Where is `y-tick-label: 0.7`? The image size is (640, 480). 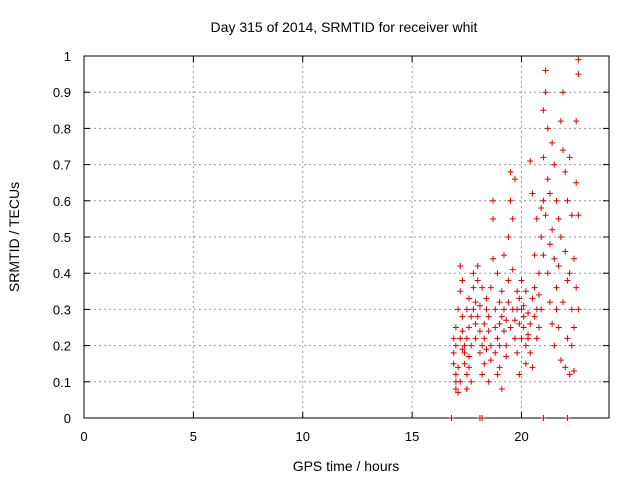 y-tick-label: 0.7 is located at coordinates (62, 165).